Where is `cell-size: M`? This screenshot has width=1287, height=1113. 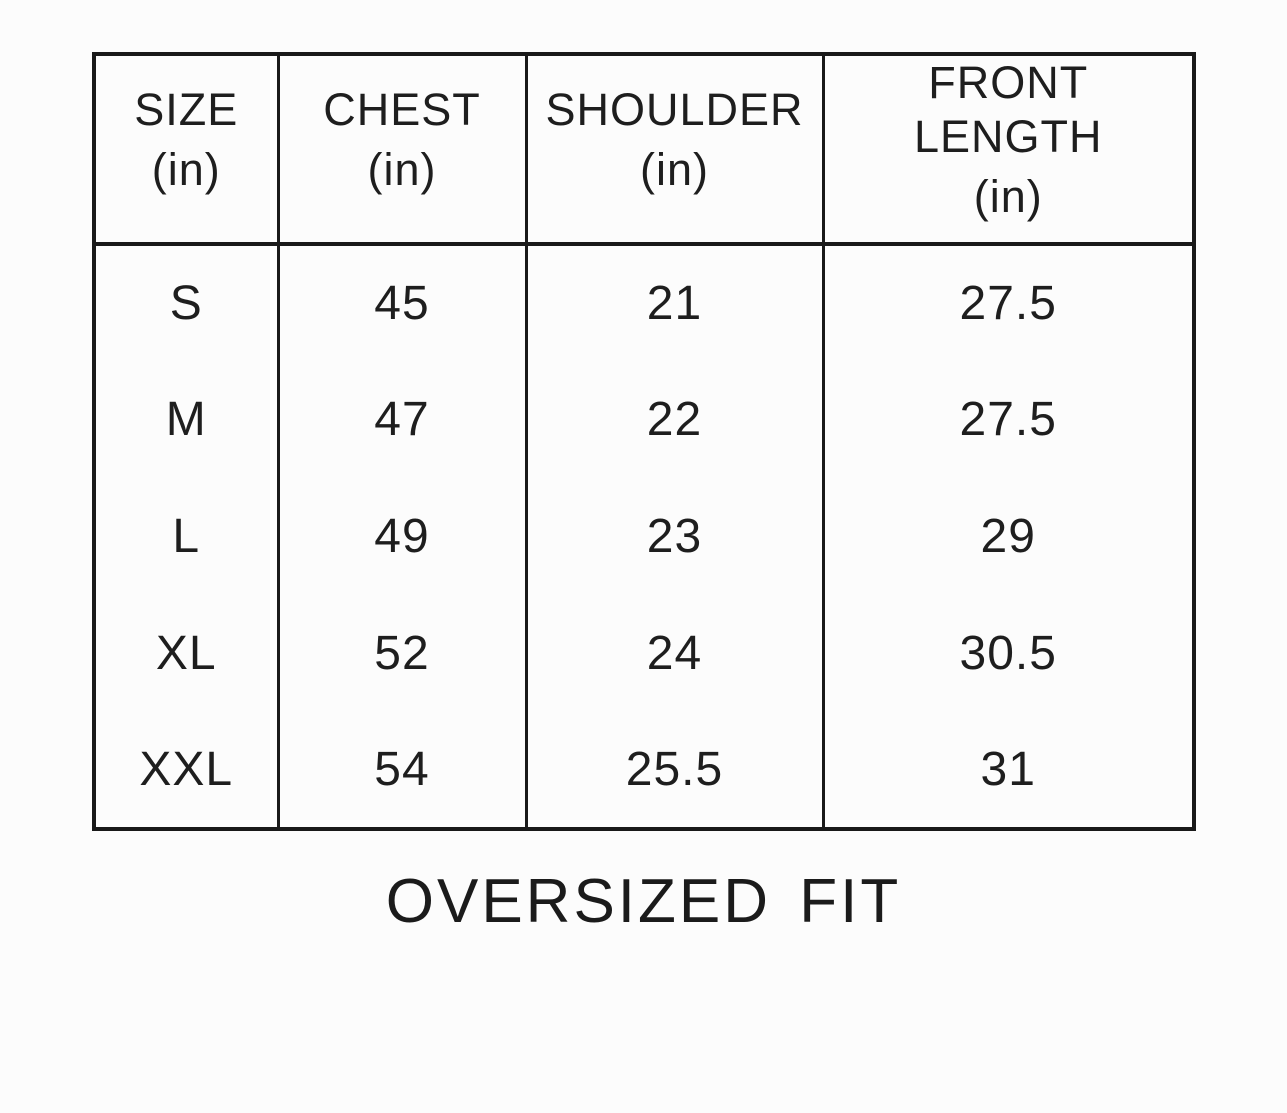 cell-size: M is located at coordinates (186, 419).